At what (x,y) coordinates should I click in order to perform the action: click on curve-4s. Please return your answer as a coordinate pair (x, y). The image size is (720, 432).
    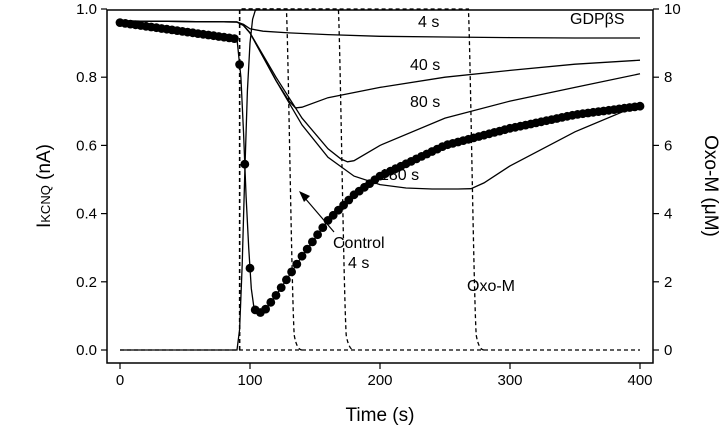
    Looking at the image, I should click on (379, 29).